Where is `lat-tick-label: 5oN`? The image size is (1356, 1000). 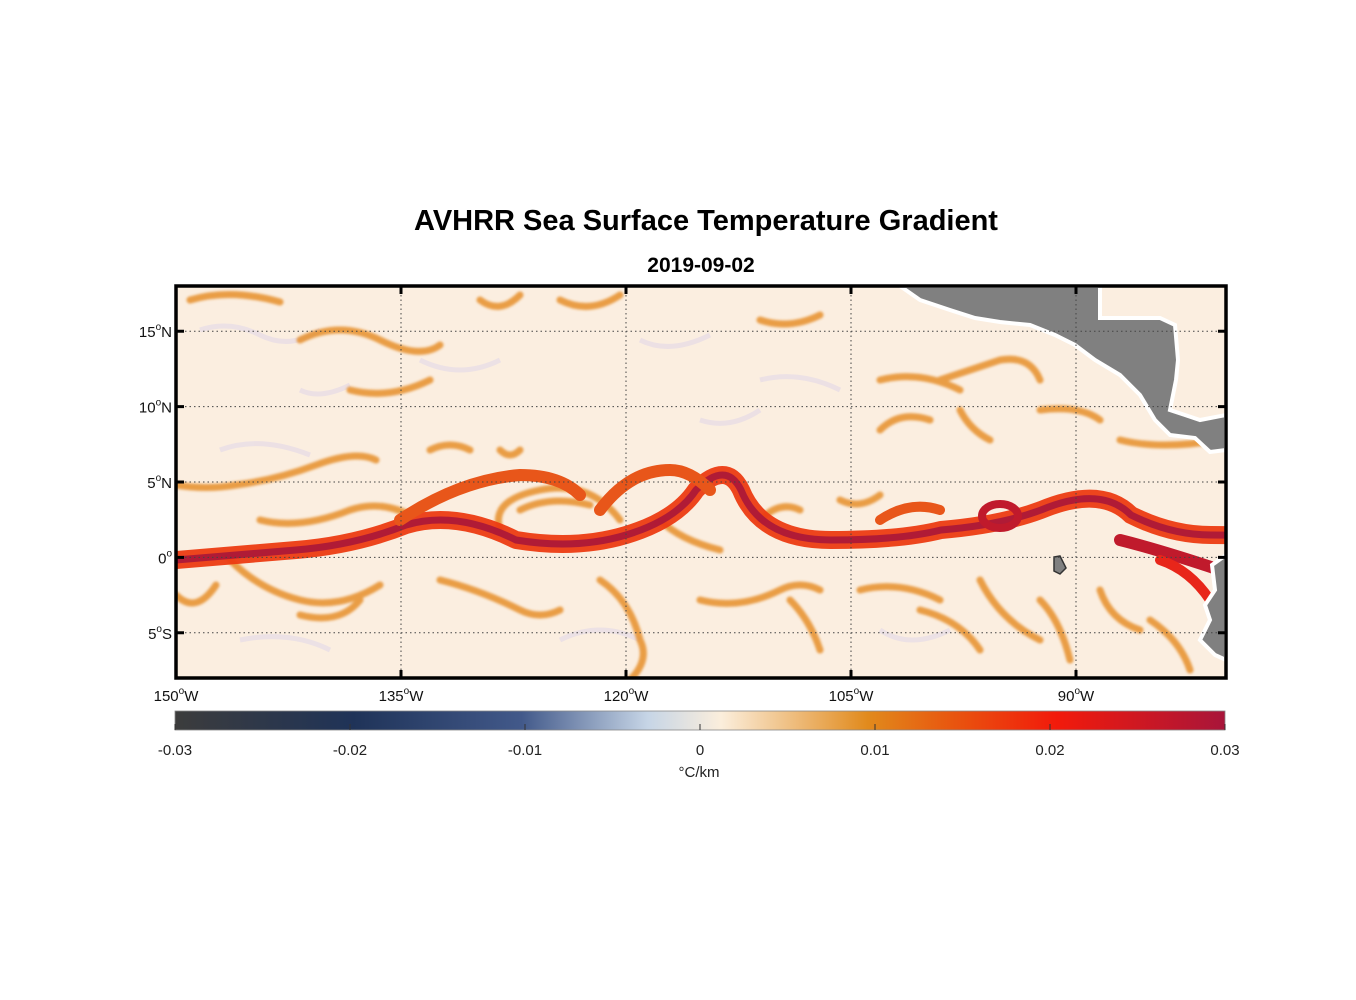
lat-tick-label: 5oN is located at coordinates (159, 482).